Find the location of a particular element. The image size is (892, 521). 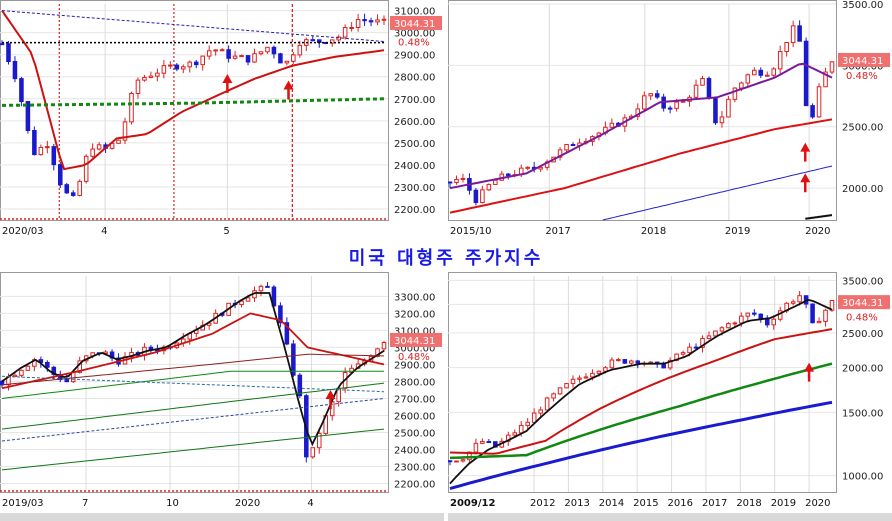

y-tick-label: 1000.00 is located at coordinates (862, 477).